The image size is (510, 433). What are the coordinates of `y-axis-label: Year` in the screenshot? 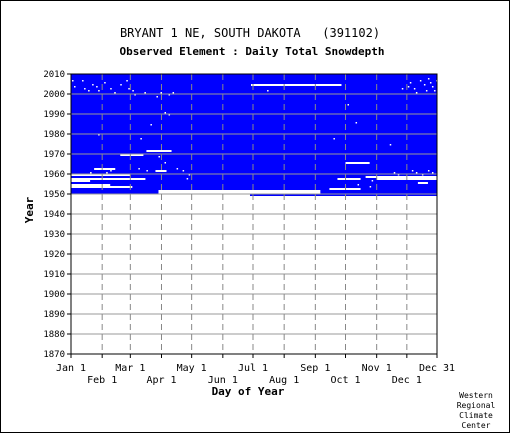 It's located at (29, 209).